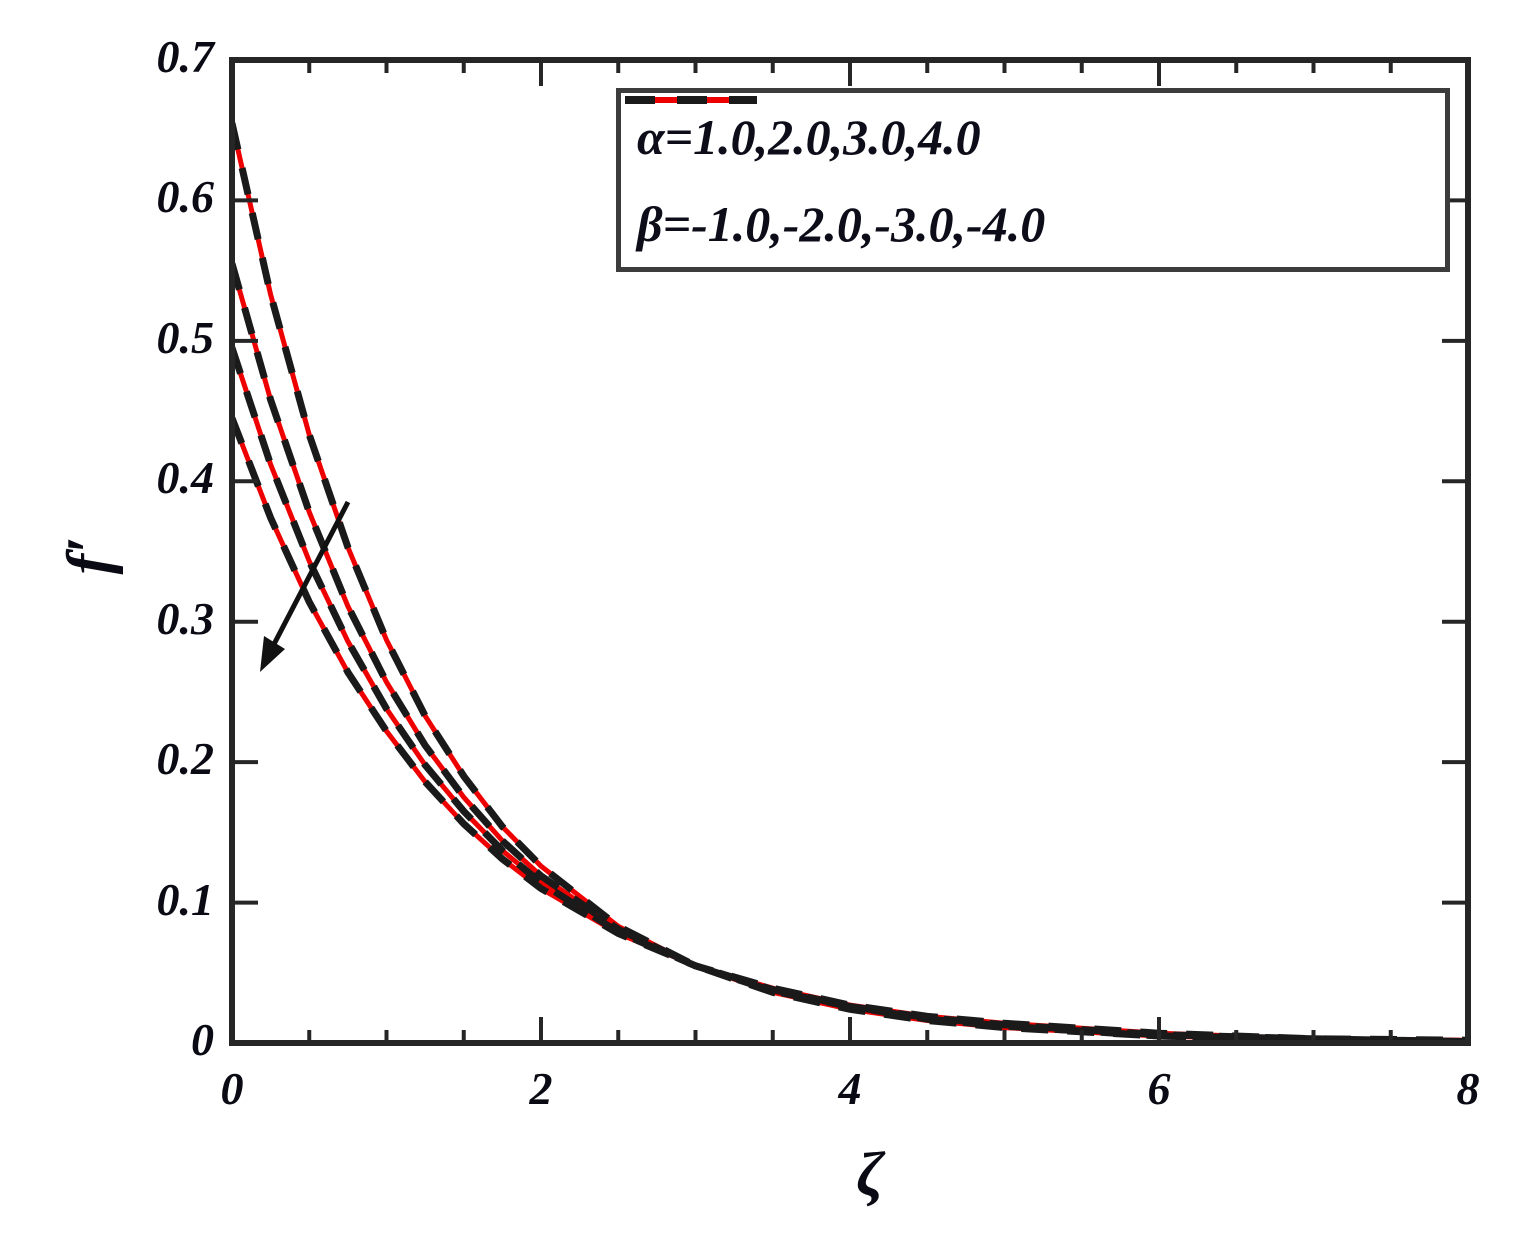 The image size is (1522, 1246). Describe the element at coordinates (1159, 1088) in the screenshot. I see `x-tick-label-6: 6` at that location.